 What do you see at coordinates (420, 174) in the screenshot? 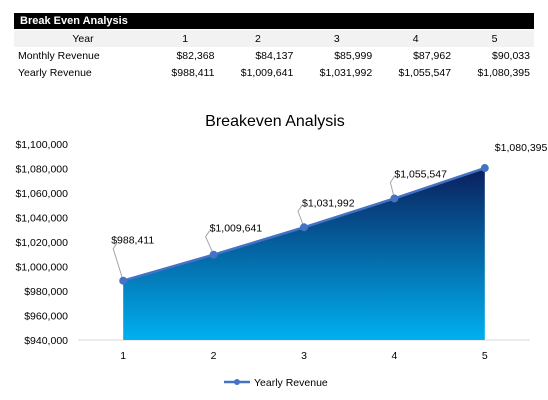
I see `data-label: $1,055,547` at bounding box center [420, 174].